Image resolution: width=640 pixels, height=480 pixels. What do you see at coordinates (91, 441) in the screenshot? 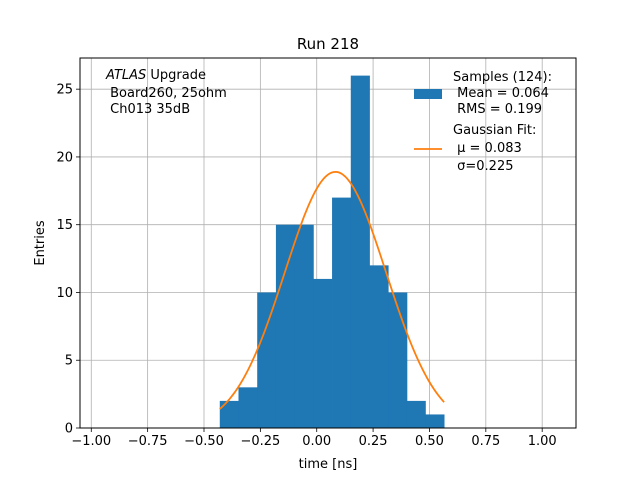
I see `x-tick-label: −1.00` at bounding box center [91, 441].